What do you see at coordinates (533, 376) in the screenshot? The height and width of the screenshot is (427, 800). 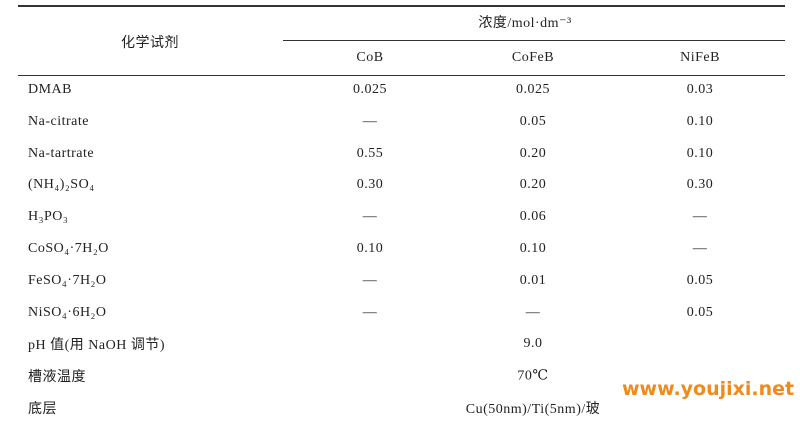 I see `merged-cell: 70℃` at bounding box center [533, 376].